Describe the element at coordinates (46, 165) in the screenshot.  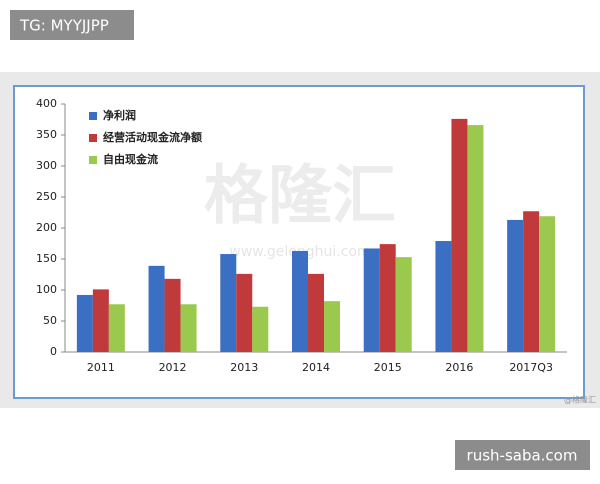
I see `y-tick-label: 300` at that location.